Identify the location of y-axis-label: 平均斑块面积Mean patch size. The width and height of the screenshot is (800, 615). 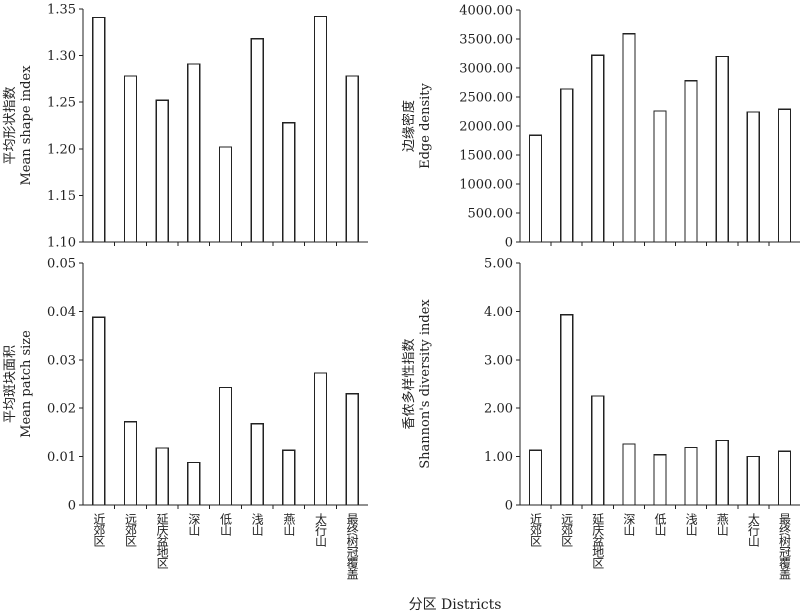
(18, 384).